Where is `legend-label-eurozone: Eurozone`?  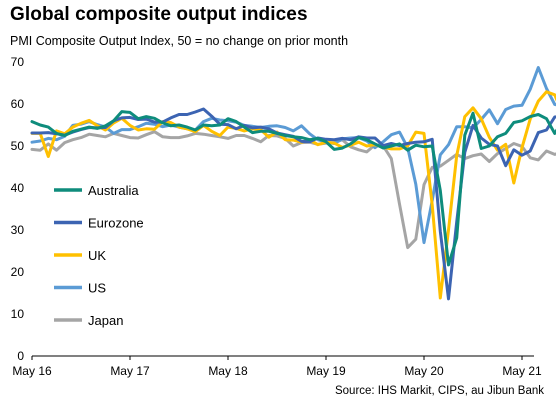 legend-label-eurozone: Eurozone is located at coordinates (116, 223).